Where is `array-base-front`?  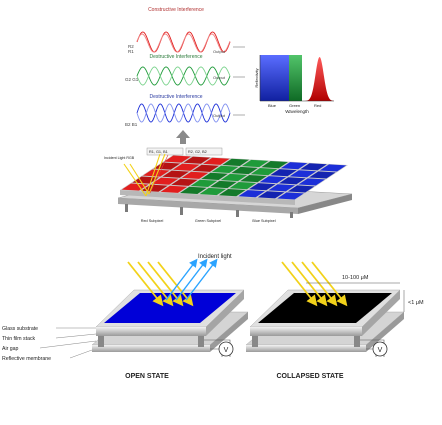
array-base-front is located at coordinates (208, 206).